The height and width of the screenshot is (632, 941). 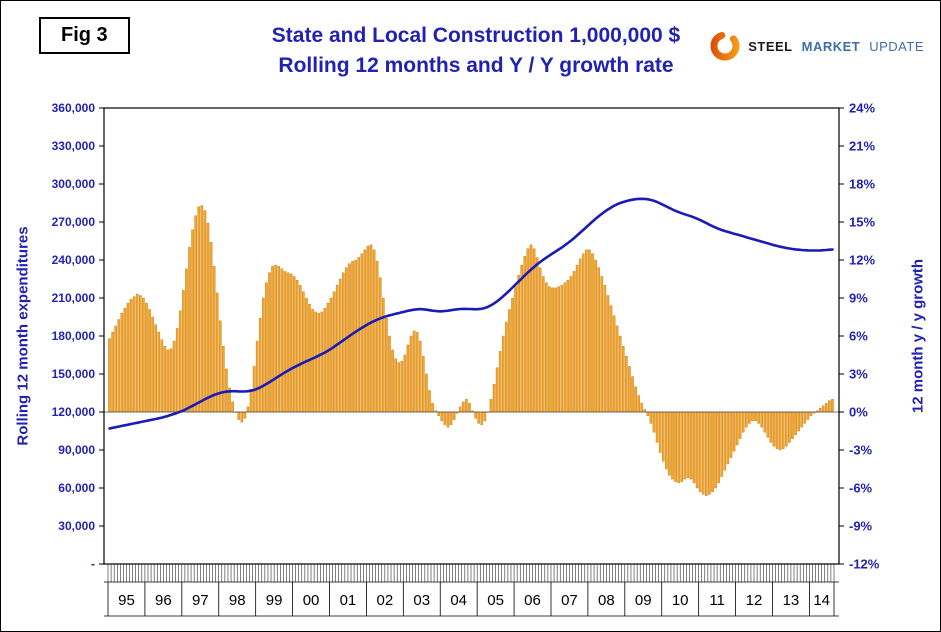 I want to click on svg-text: 300,000, so click(x=74, y=184).